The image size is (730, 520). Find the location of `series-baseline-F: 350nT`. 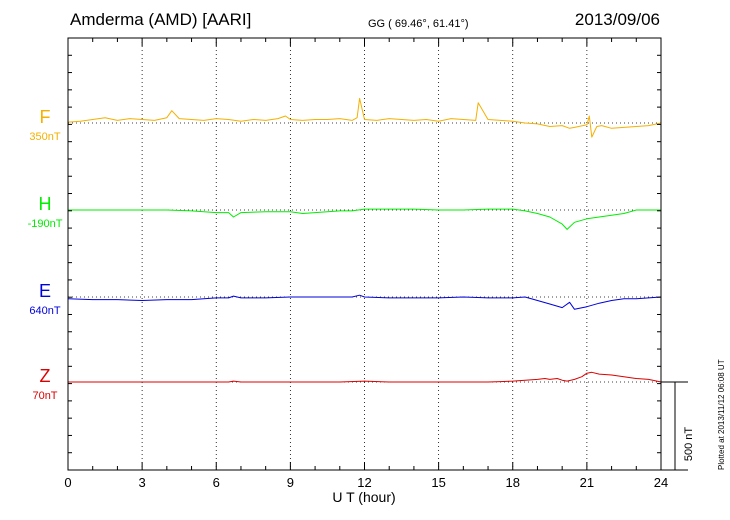

series-baseline-F: 350nT is located at coordinates (44, 137).